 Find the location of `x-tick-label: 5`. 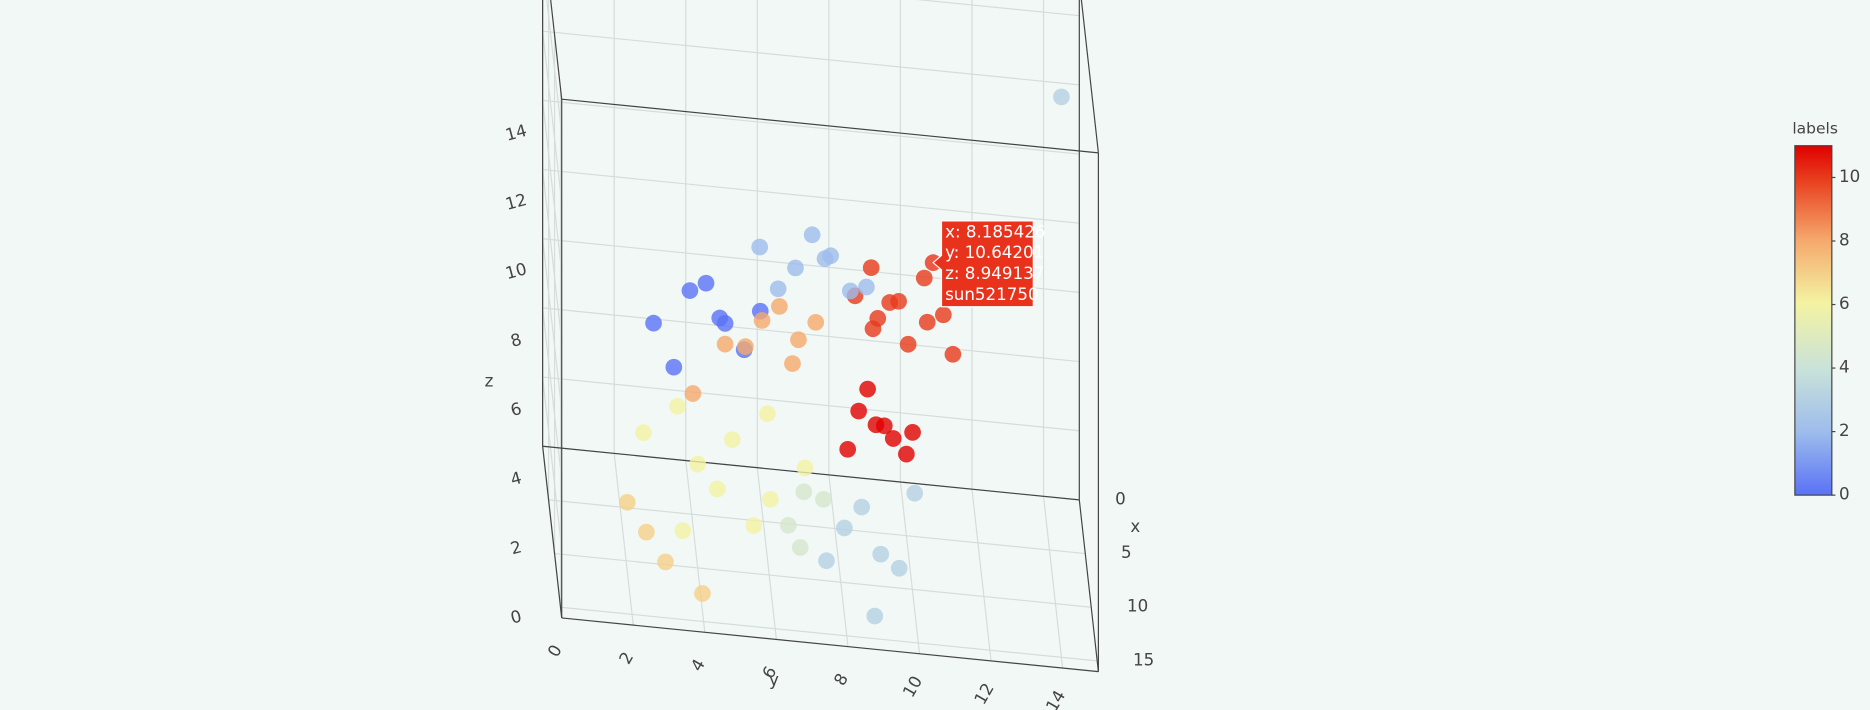

x-tick-label: 5 is located at coordinates (1126, 552).